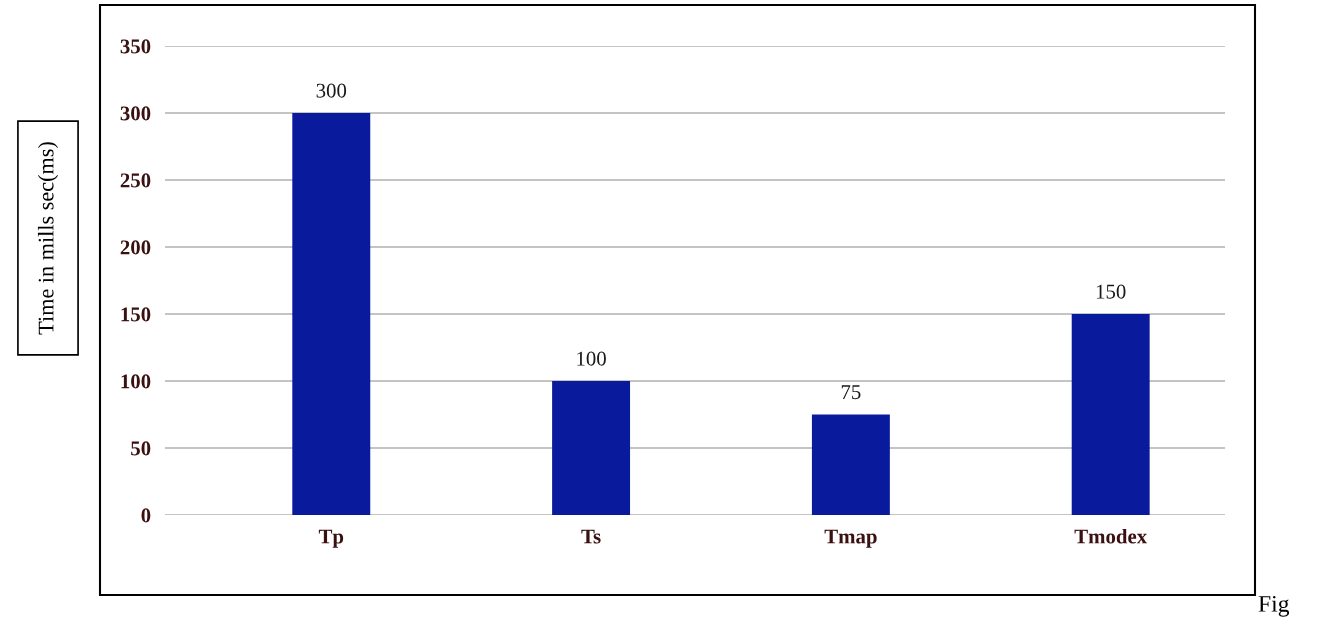  I want to click on y-tick-label: 200, so click(135, 247).